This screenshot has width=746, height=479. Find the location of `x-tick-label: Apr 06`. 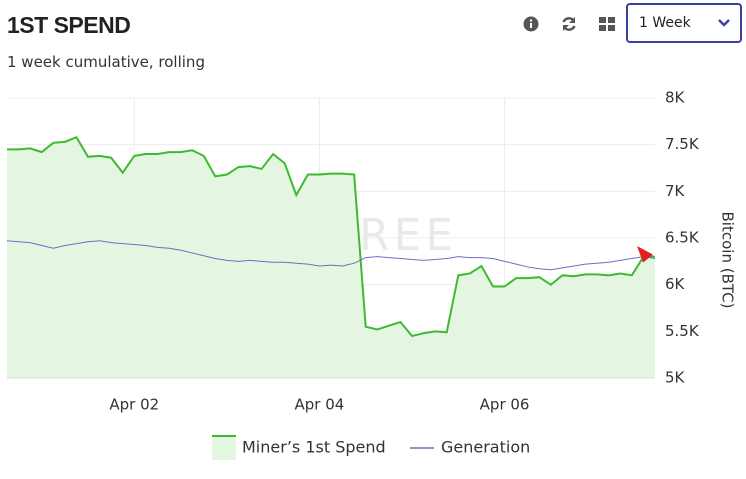

x-tick-label: Apr 06 is located at coordinates (505, 405).